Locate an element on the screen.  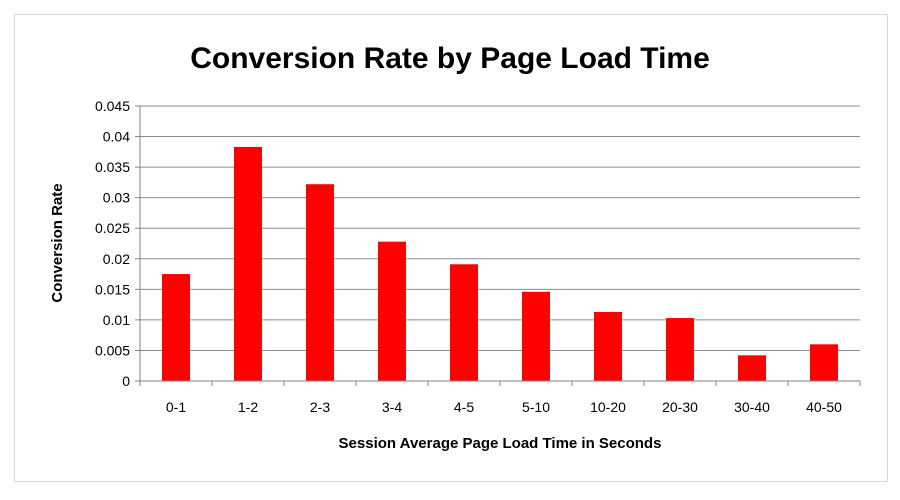
x-tick-label: 10-20 is located at coordinates (608, 407).